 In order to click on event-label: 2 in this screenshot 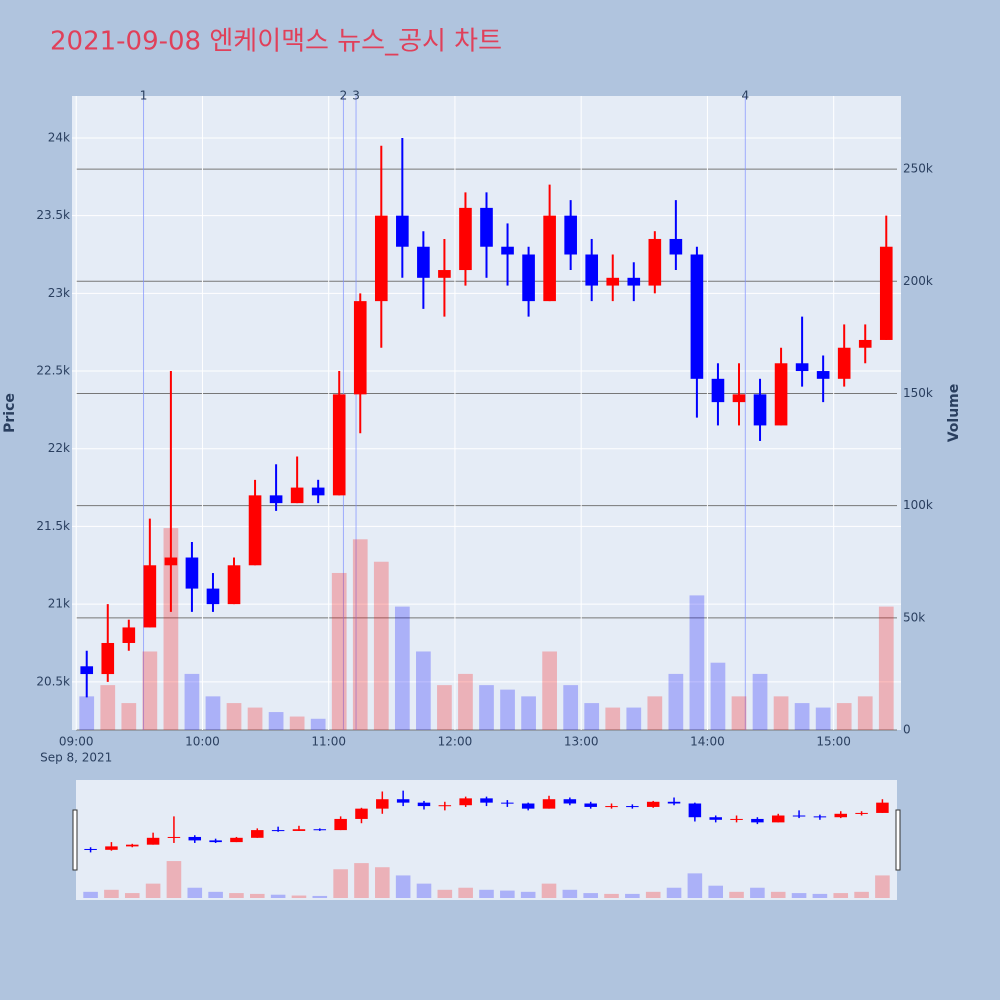, I will do `click(344, 96)`.